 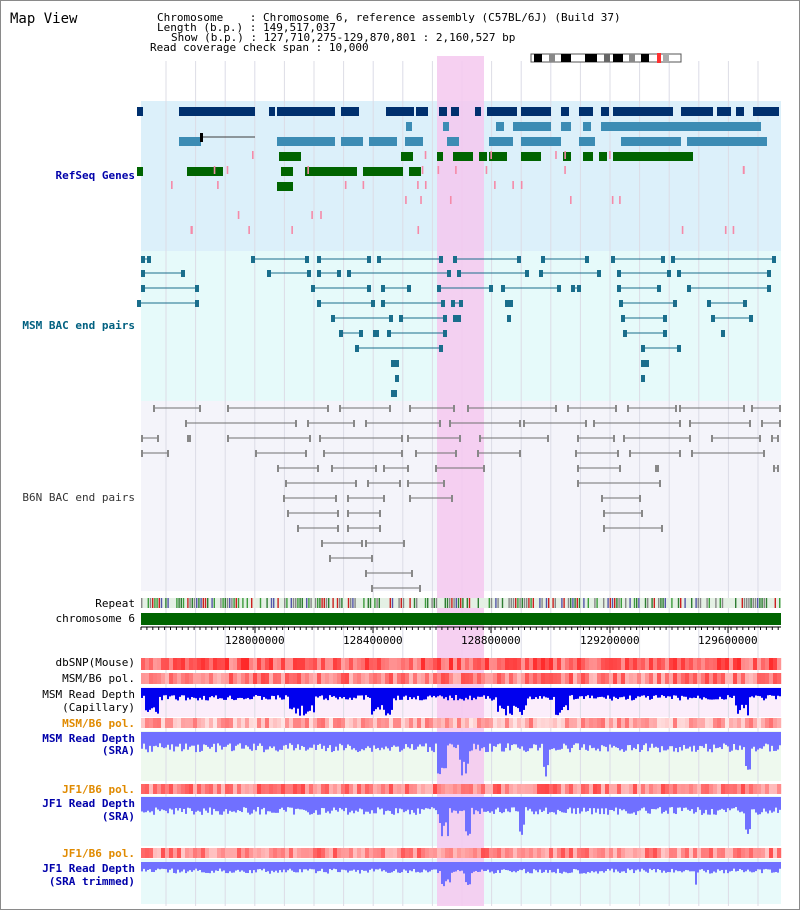 What do you see at coordinates (491, 640) in the screenshot?
I see `axis-tick-label: 128800000` at bounding box center [491, 640].